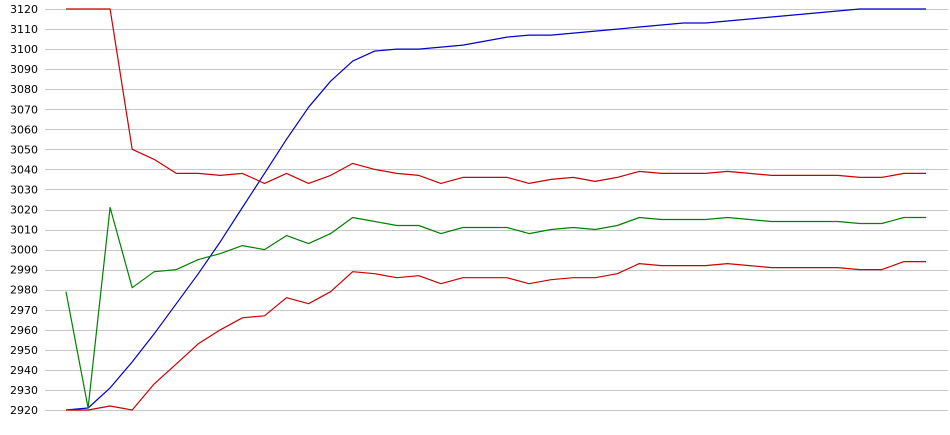 The height and width of the screenshot is (435, 950). I want to click on y-tick-label-2960: 2960, so click(24, 330).